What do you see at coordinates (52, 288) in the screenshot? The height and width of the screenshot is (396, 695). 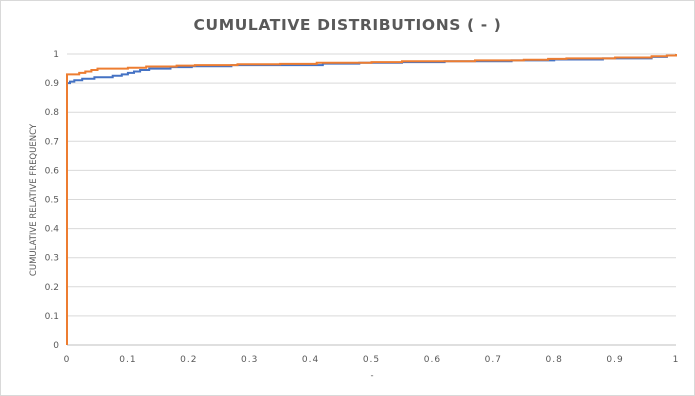 I see `y-tick-label: 0.2` at bounding box center [52, 288].